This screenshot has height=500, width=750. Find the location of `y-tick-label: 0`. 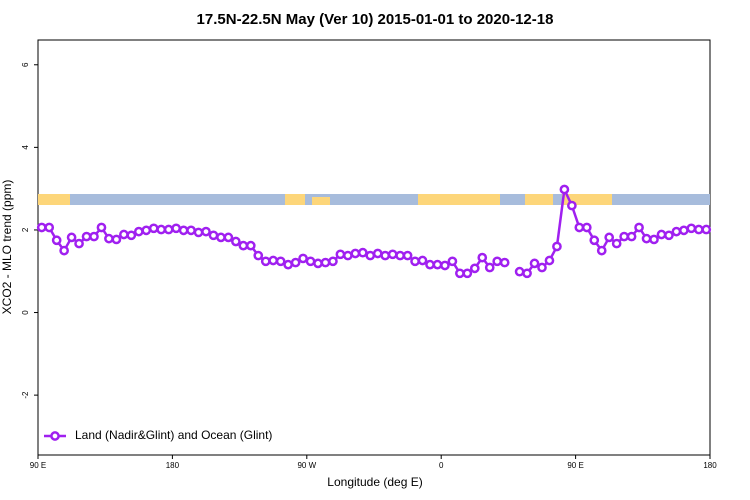

y-tick-label: 0 is located at coordinates (25, 312).